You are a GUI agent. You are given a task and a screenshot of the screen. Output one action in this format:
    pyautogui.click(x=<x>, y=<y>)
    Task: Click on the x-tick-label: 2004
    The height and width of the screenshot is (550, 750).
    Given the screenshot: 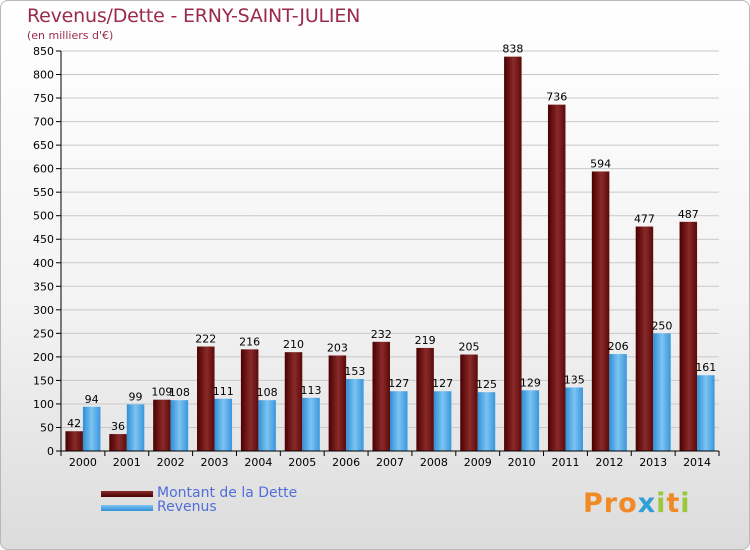 What is the action you would take?
    pyautogui.click(x=258, y=462)
    